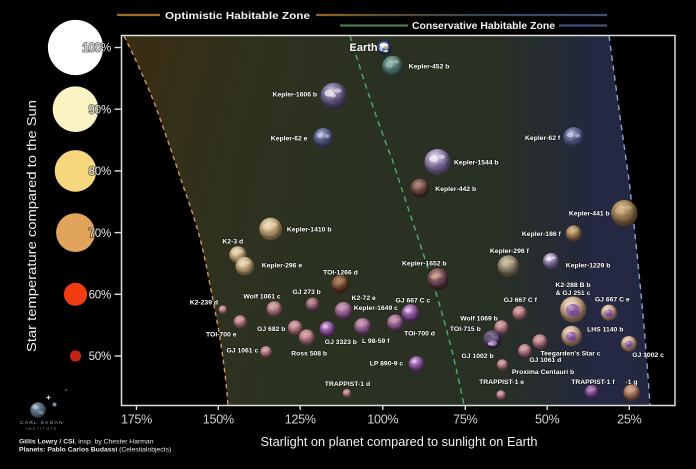  What do you see at coordinates (309, 229) in the screenshot?
I see `svg-text: Kepler-1410 b` at bounding box center [309, 229].